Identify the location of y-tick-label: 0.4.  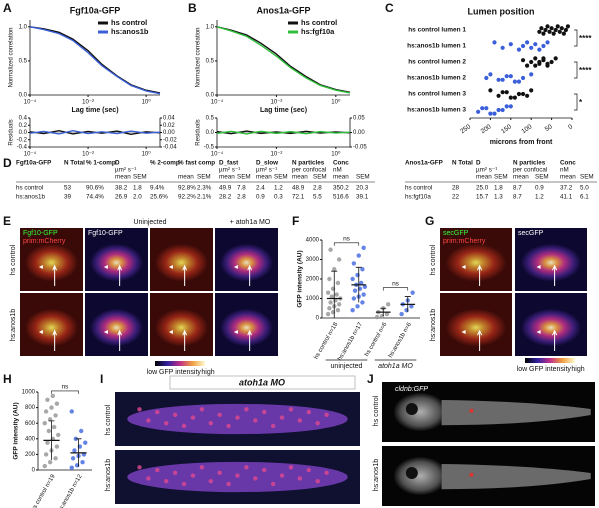
(23, 119).